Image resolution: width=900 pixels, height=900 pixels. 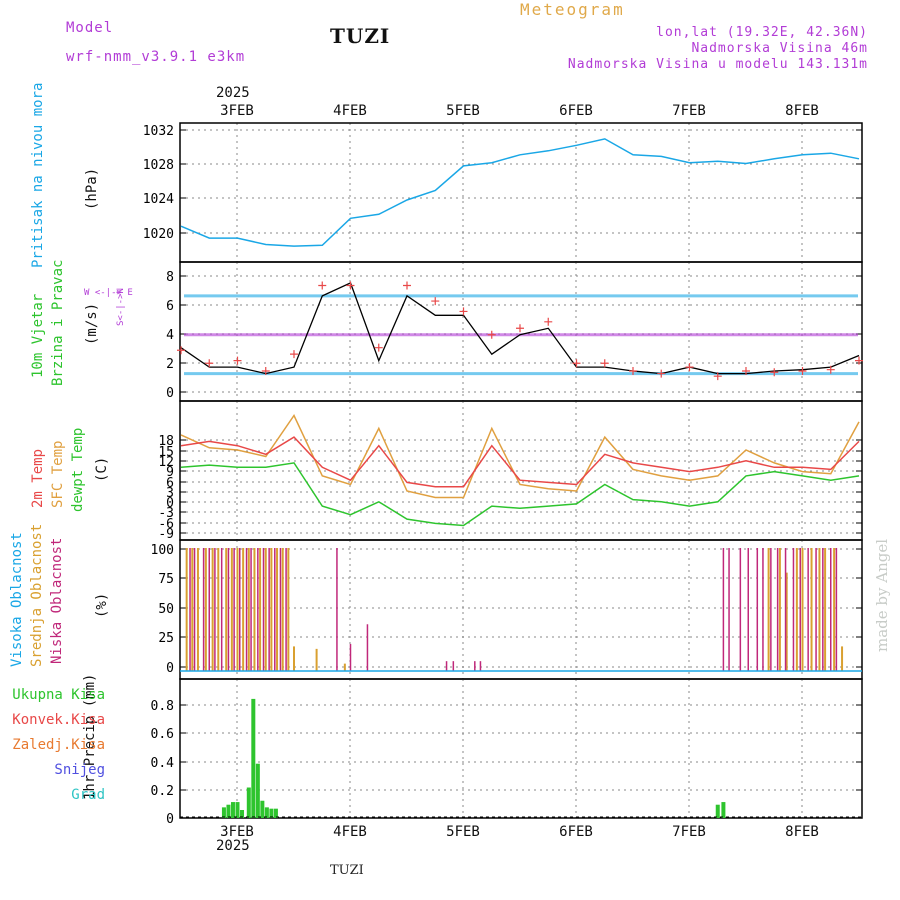 What do you see at coordinates (717, 64) in the screenshot?
I see `elevation-model-label: Nadmorska Visina u modelu 143.131m` at bounding box center [717, 64].